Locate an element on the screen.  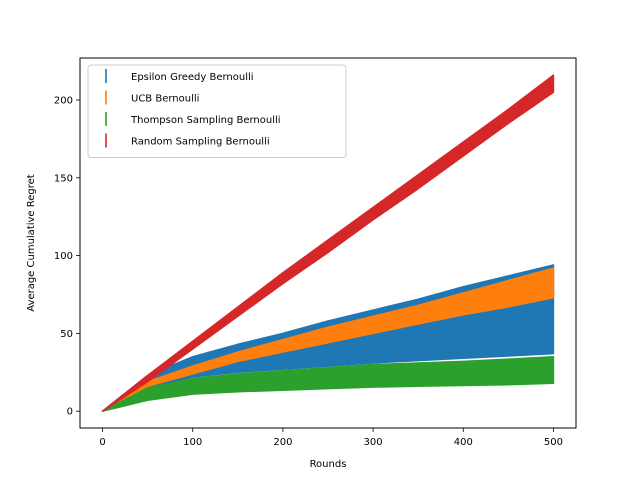
x-axis-label: Rounds is located at coordinates (328, 464).